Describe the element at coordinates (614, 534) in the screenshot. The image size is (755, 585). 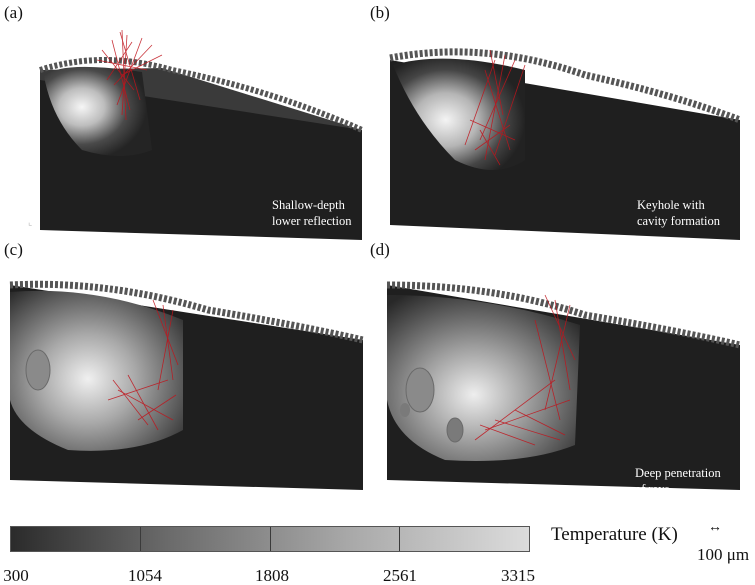
I see `colorbar-title: Temperature (K)` at that location.